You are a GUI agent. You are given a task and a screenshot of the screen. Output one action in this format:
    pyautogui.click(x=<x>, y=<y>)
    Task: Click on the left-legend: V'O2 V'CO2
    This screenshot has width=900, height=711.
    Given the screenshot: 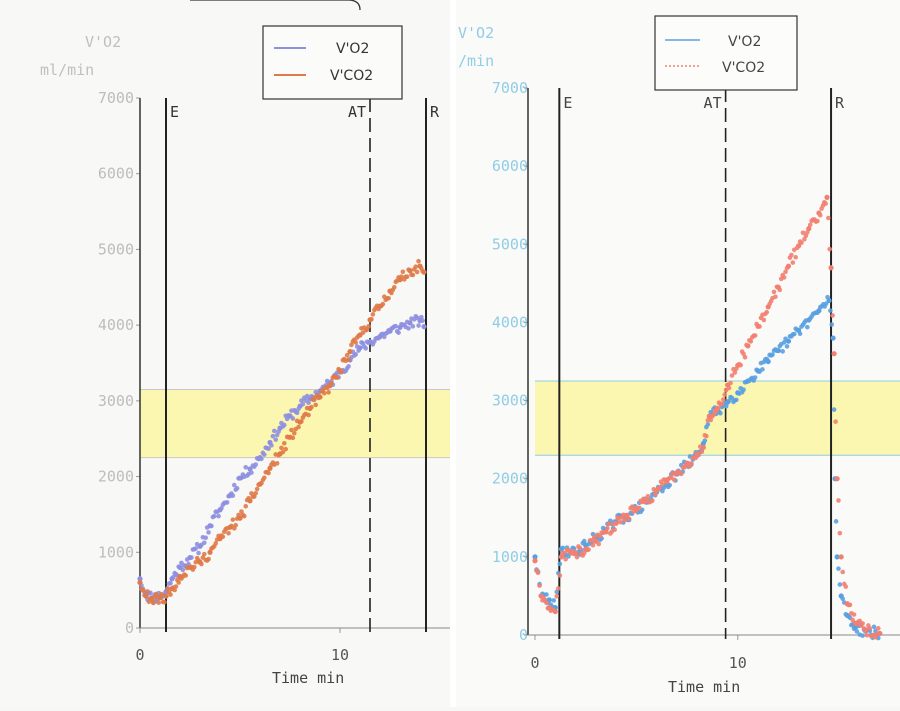 What is the action you would take?
    pyautogui.click(x=332, y=62)
    